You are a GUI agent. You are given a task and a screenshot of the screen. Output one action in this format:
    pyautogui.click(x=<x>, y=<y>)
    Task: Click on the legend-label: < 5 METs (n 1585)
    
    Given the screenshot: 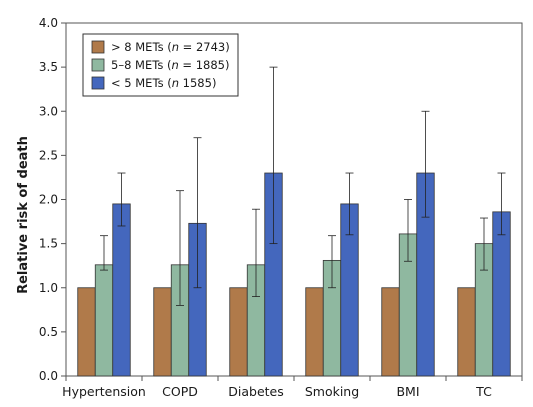 What is the action you would take?
    pyautogui.click(x=163, y=83)
    